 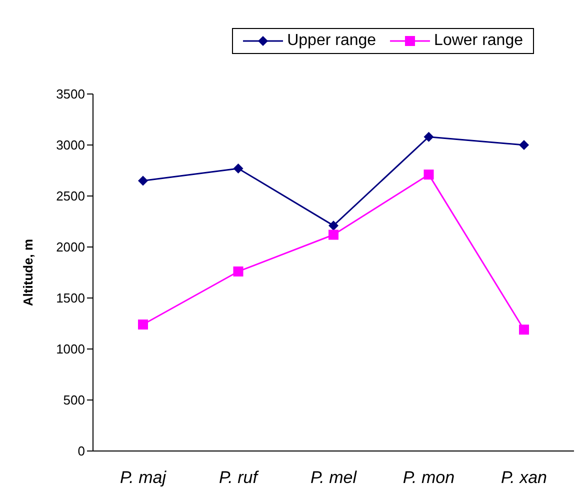 I want to click on y-tick-label: 1000, so click(x=70, y=349).